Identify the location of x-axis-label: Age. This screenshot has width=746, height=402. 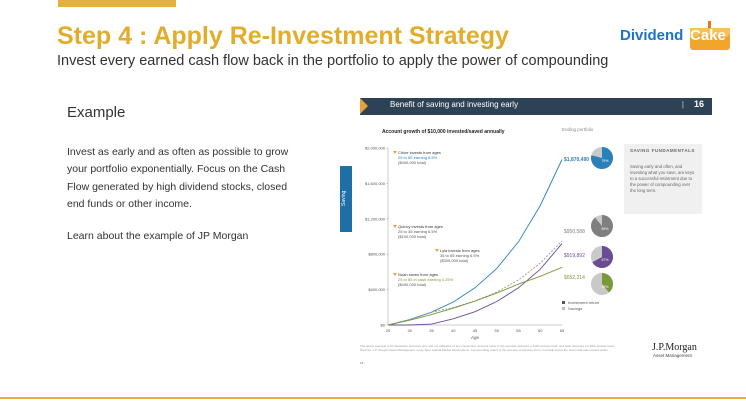
(475, 337).